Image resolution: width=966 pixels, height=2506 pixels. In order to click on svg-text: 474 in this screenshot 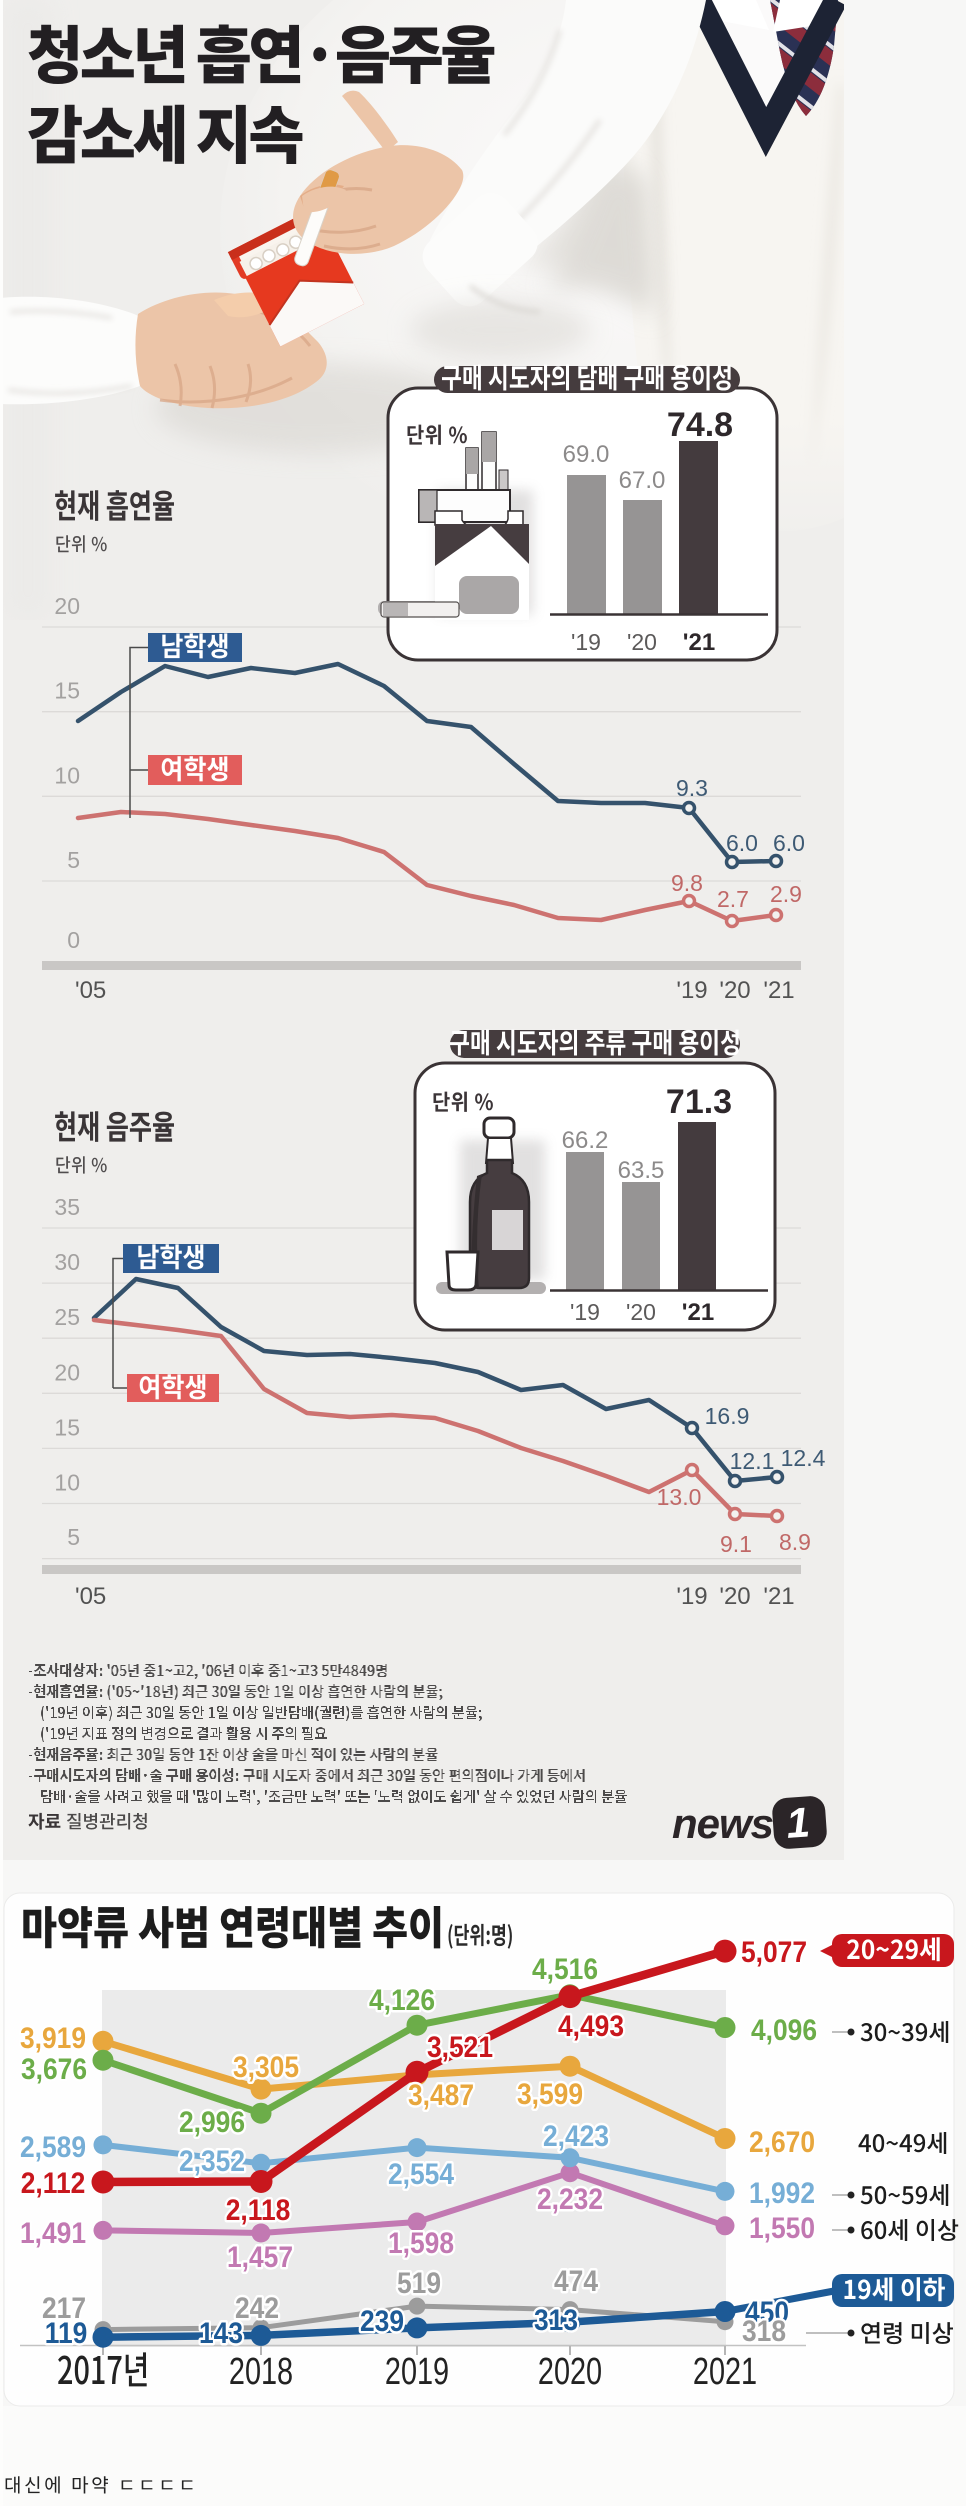, I will do `click(576, 2280)`.